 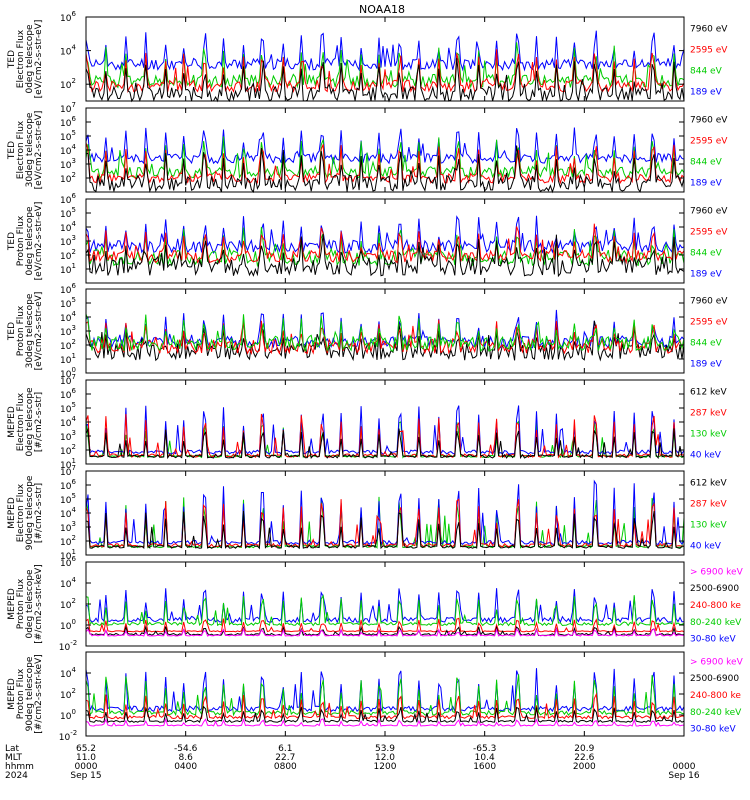 What do you see at coordinates (385, 758) in the screenshot?
I see `x-tick-value: 12.0` at bounding box center [385, 758].